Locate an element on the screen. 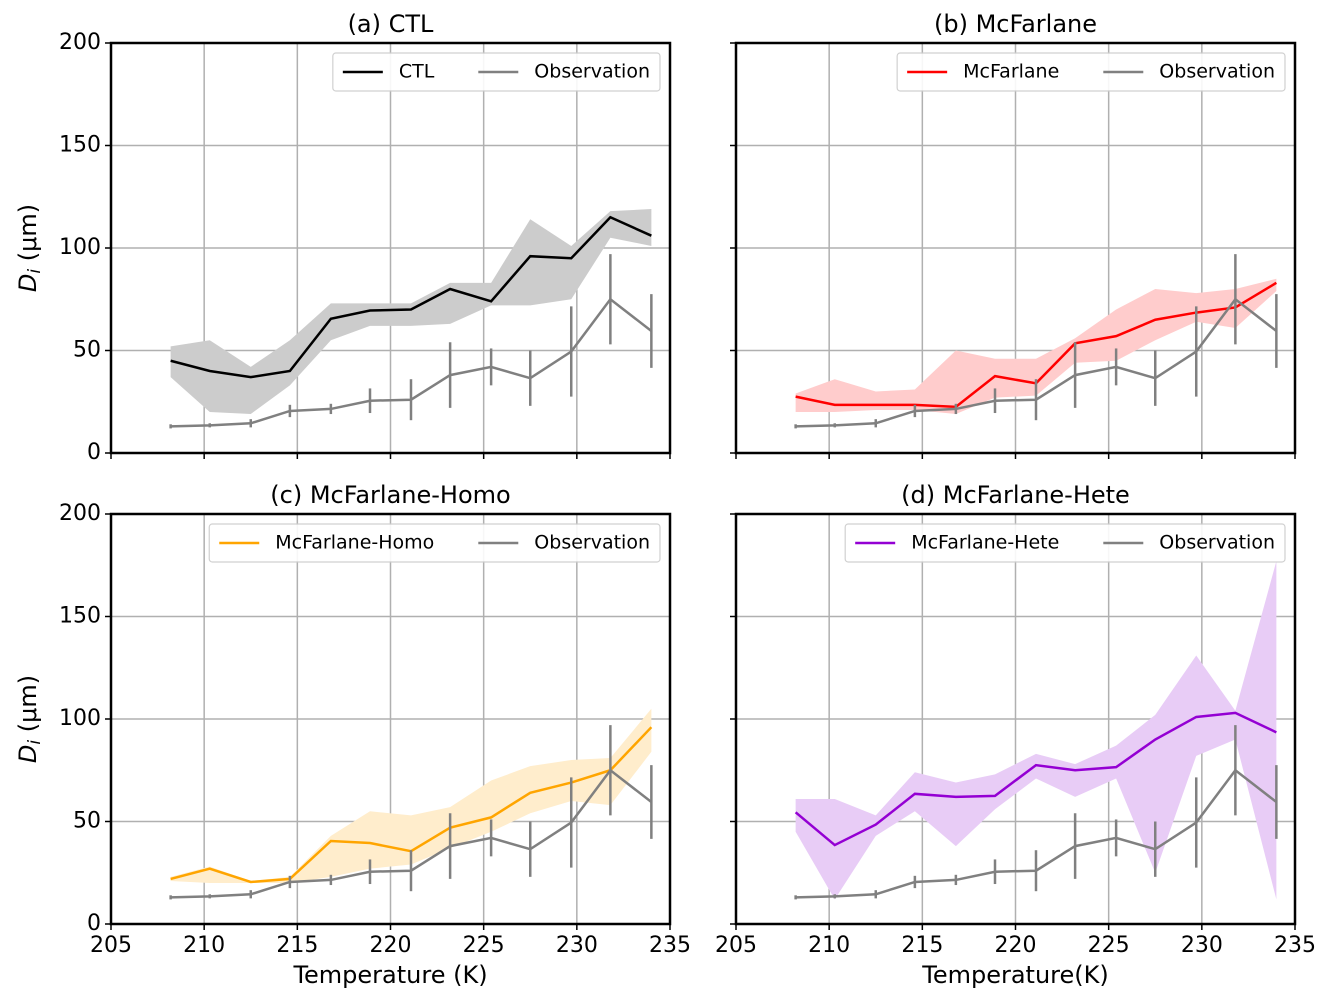 Image resolution: width=1334 pixels, height=993 pixels. legend: McFarlane Observation is located at coordinates (1091, 72).